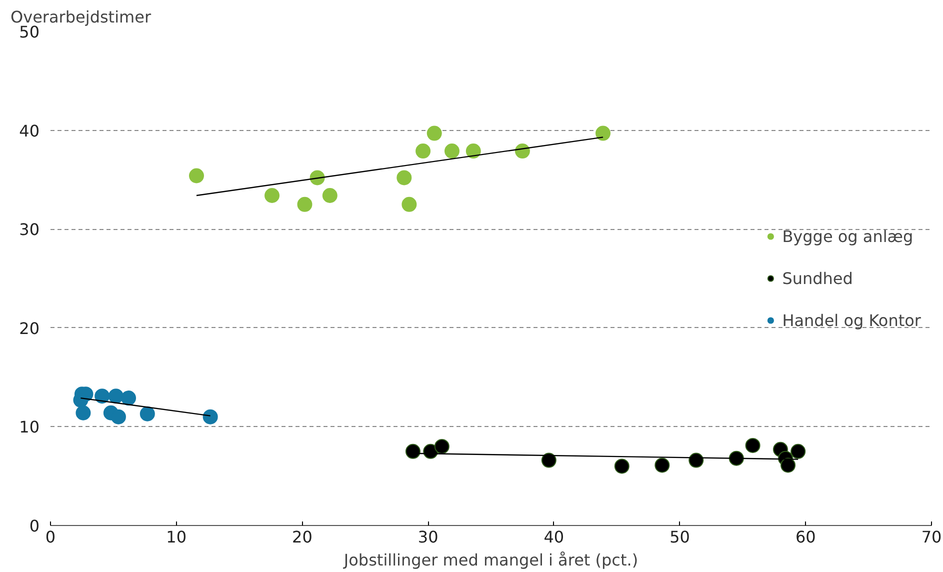 The image size is (943, 572). I want to click on y-tick-label: 40, so click(29, 130).